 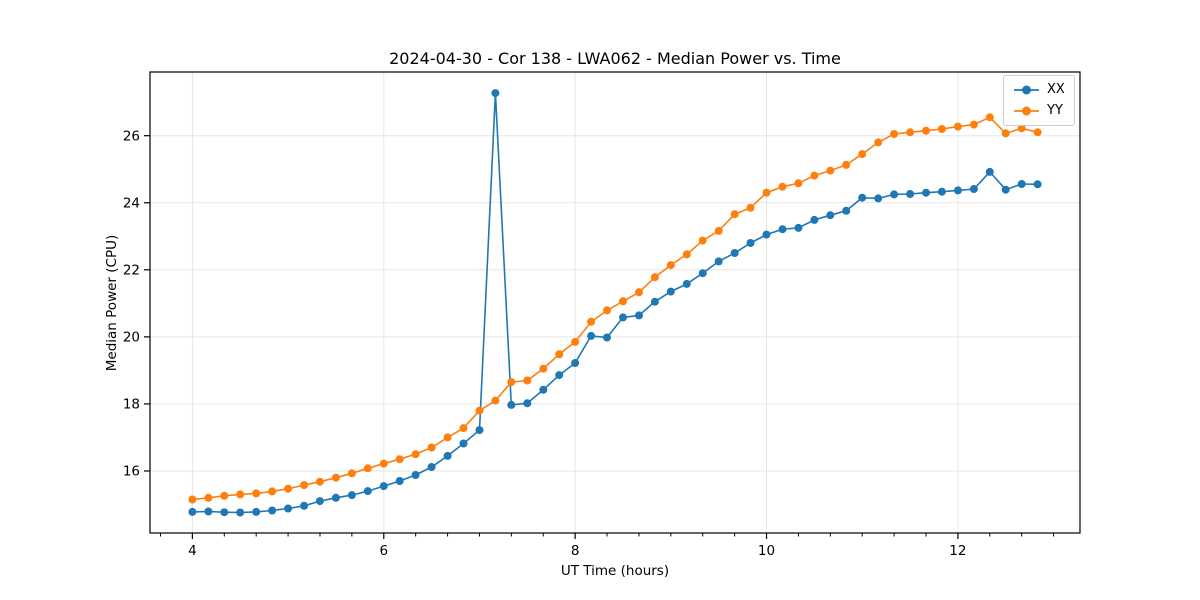 What do you see at coordinates (131, 338) in the screenshot?
I see `y-tick-label: 20` at bounding box center [131, 338].